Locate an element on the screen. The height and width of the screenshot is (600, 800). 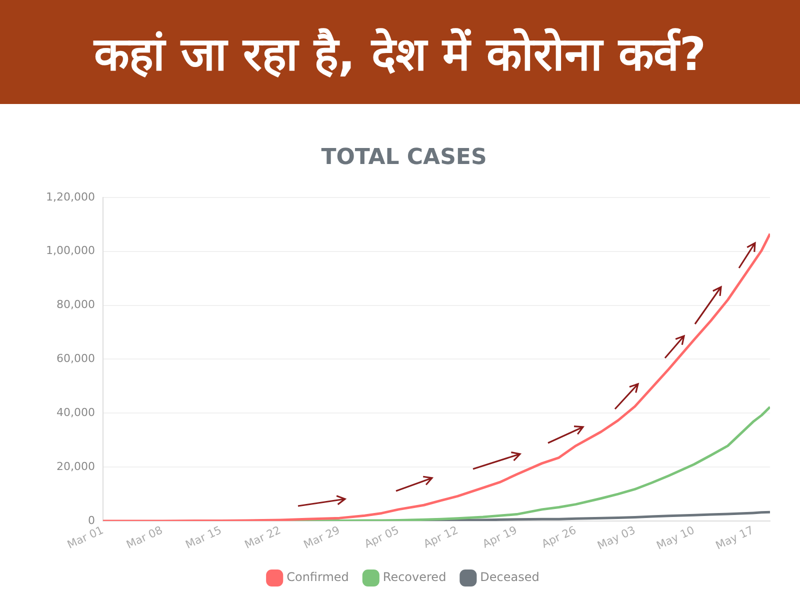
y-tick-label: 60,000 is located at coordinates (75, 359).